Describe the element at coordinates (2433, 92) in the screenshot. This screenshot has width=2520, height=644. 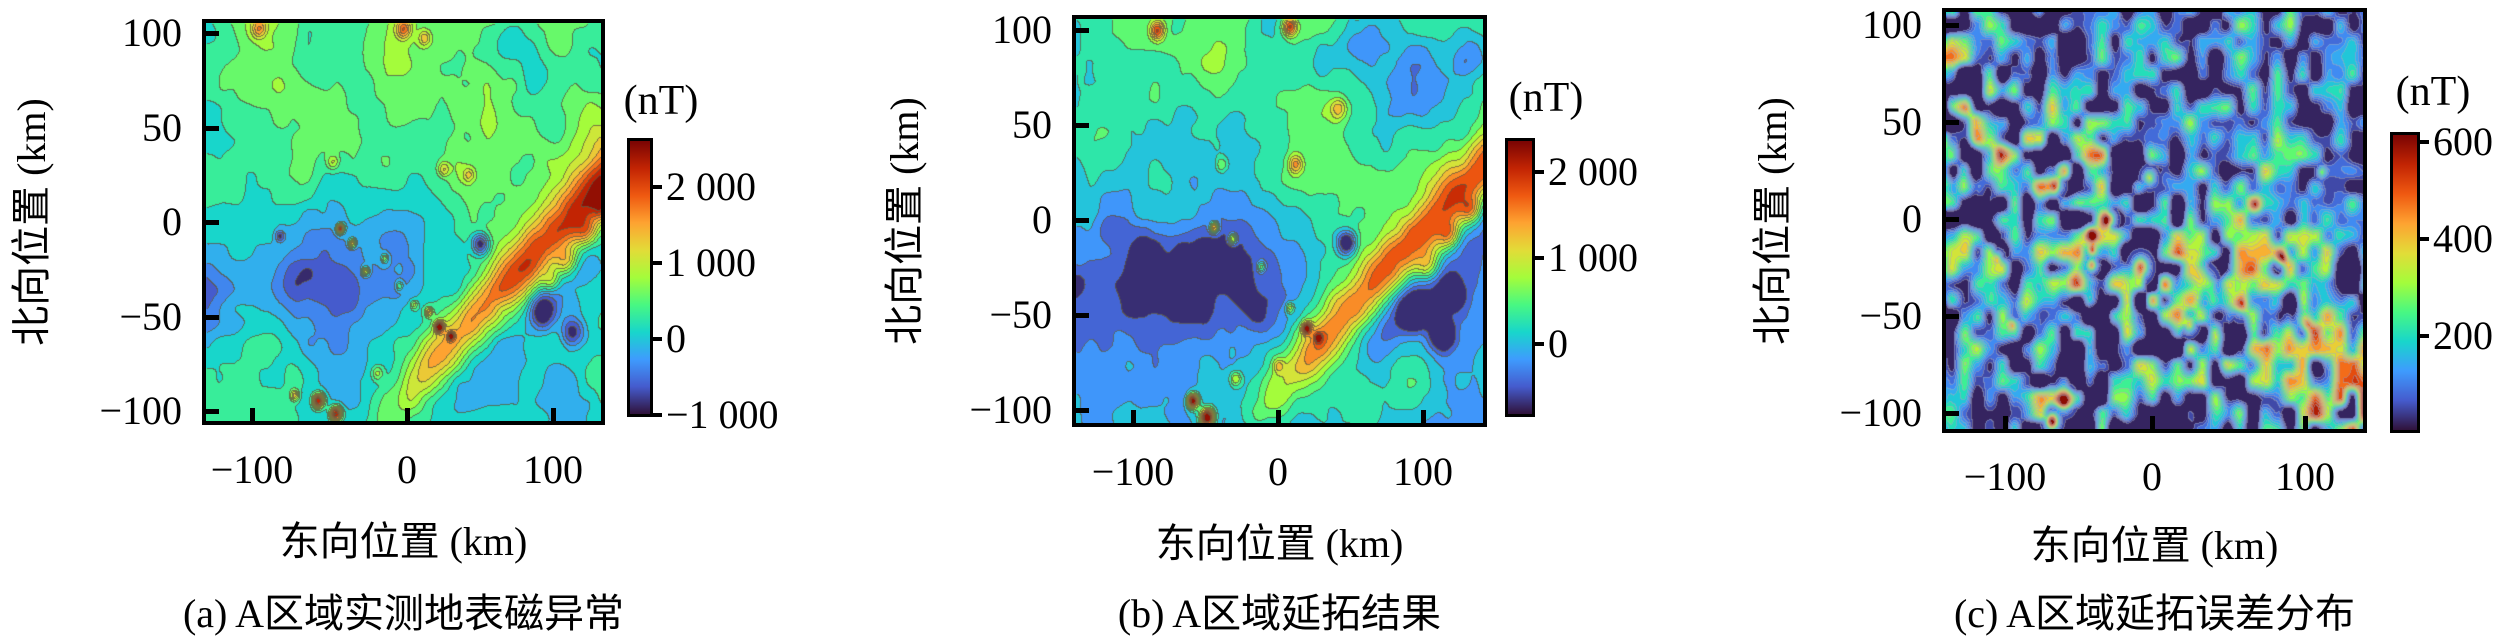
I see `colorbar-unit-c: (nT)` at that location.